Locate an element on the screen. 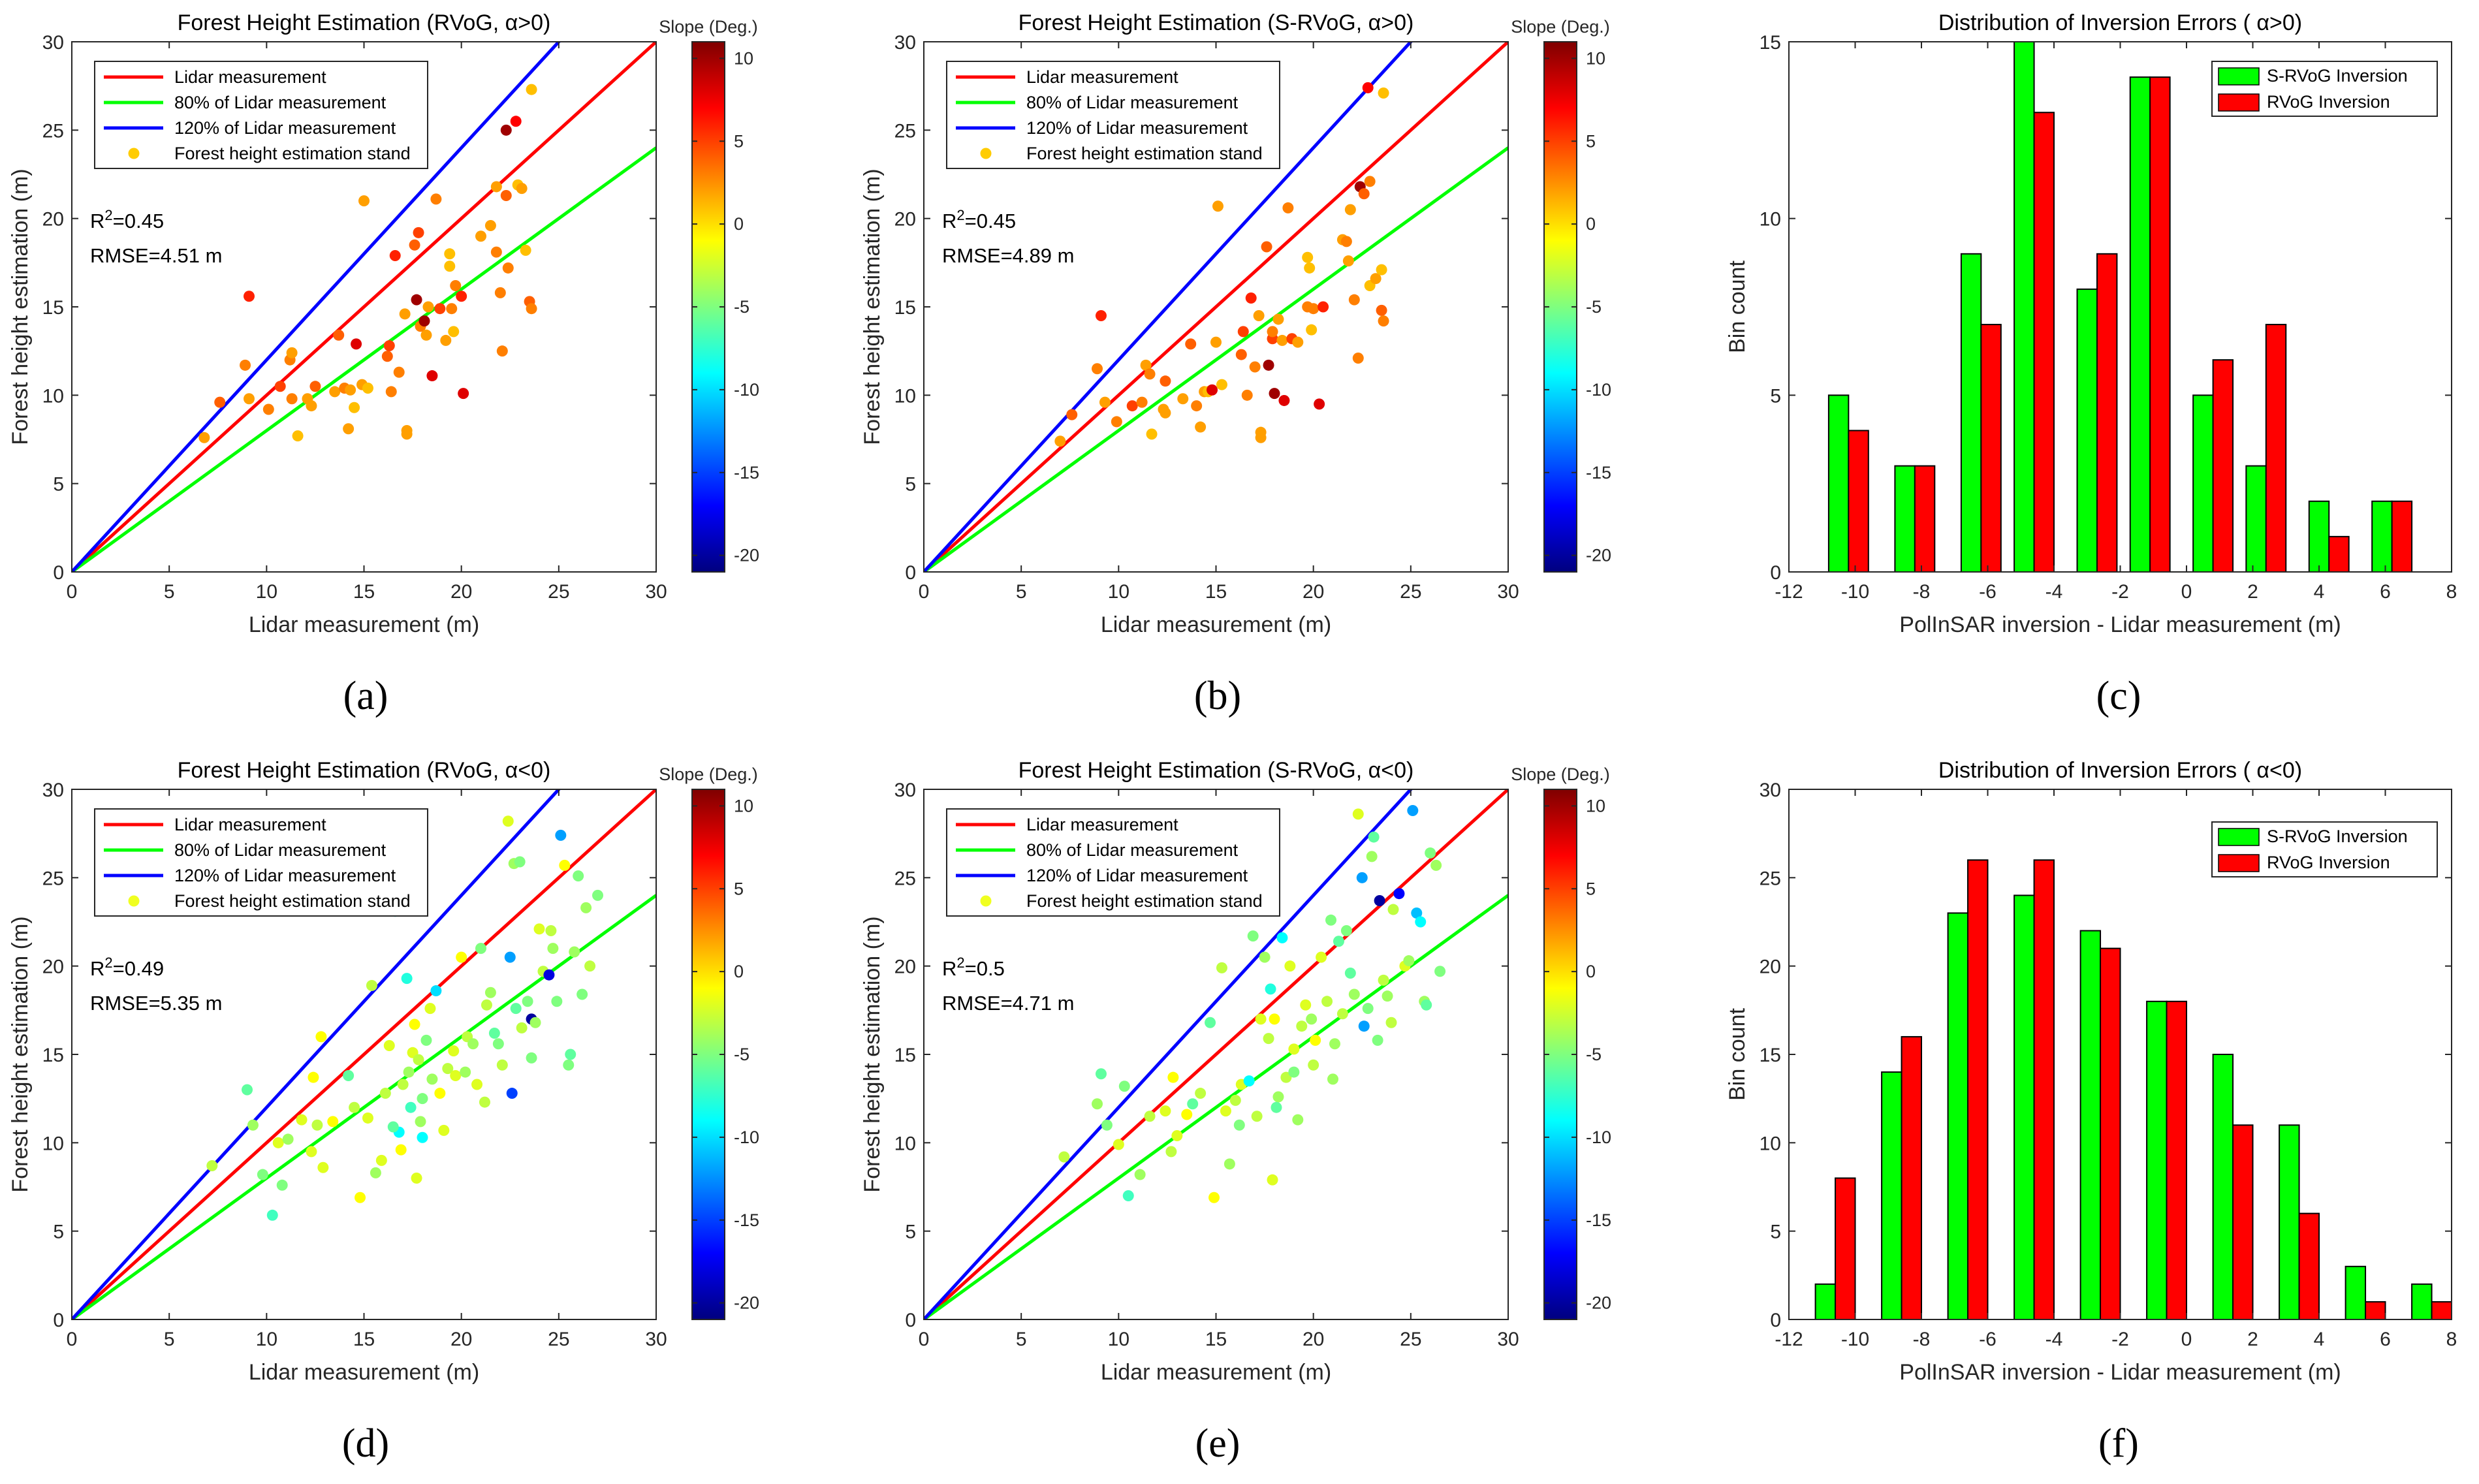 The height and width of the screenshot is (1484, 2479). r-squared-text: R2=0.5 is located at coordinates (973, 967).